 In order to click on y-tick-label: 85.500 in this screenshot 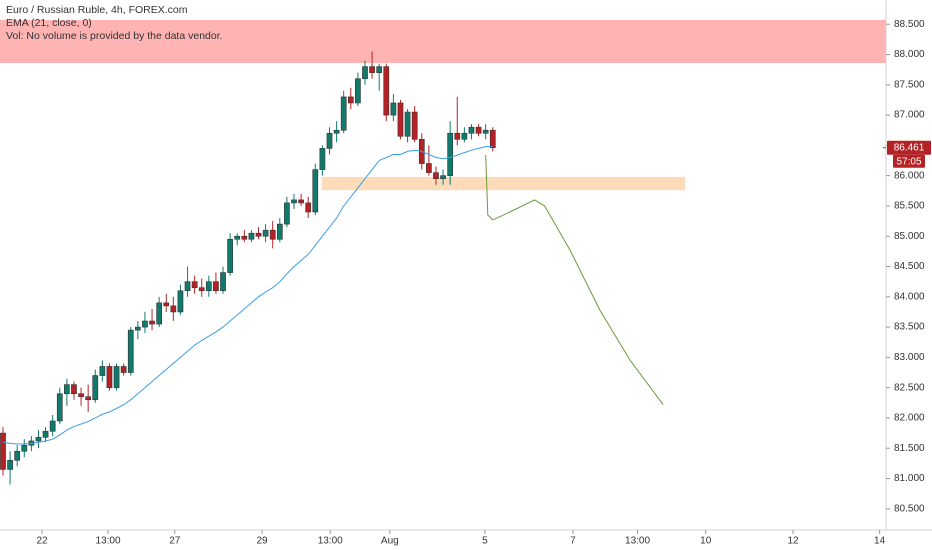, I will do `click(909, 206)`.